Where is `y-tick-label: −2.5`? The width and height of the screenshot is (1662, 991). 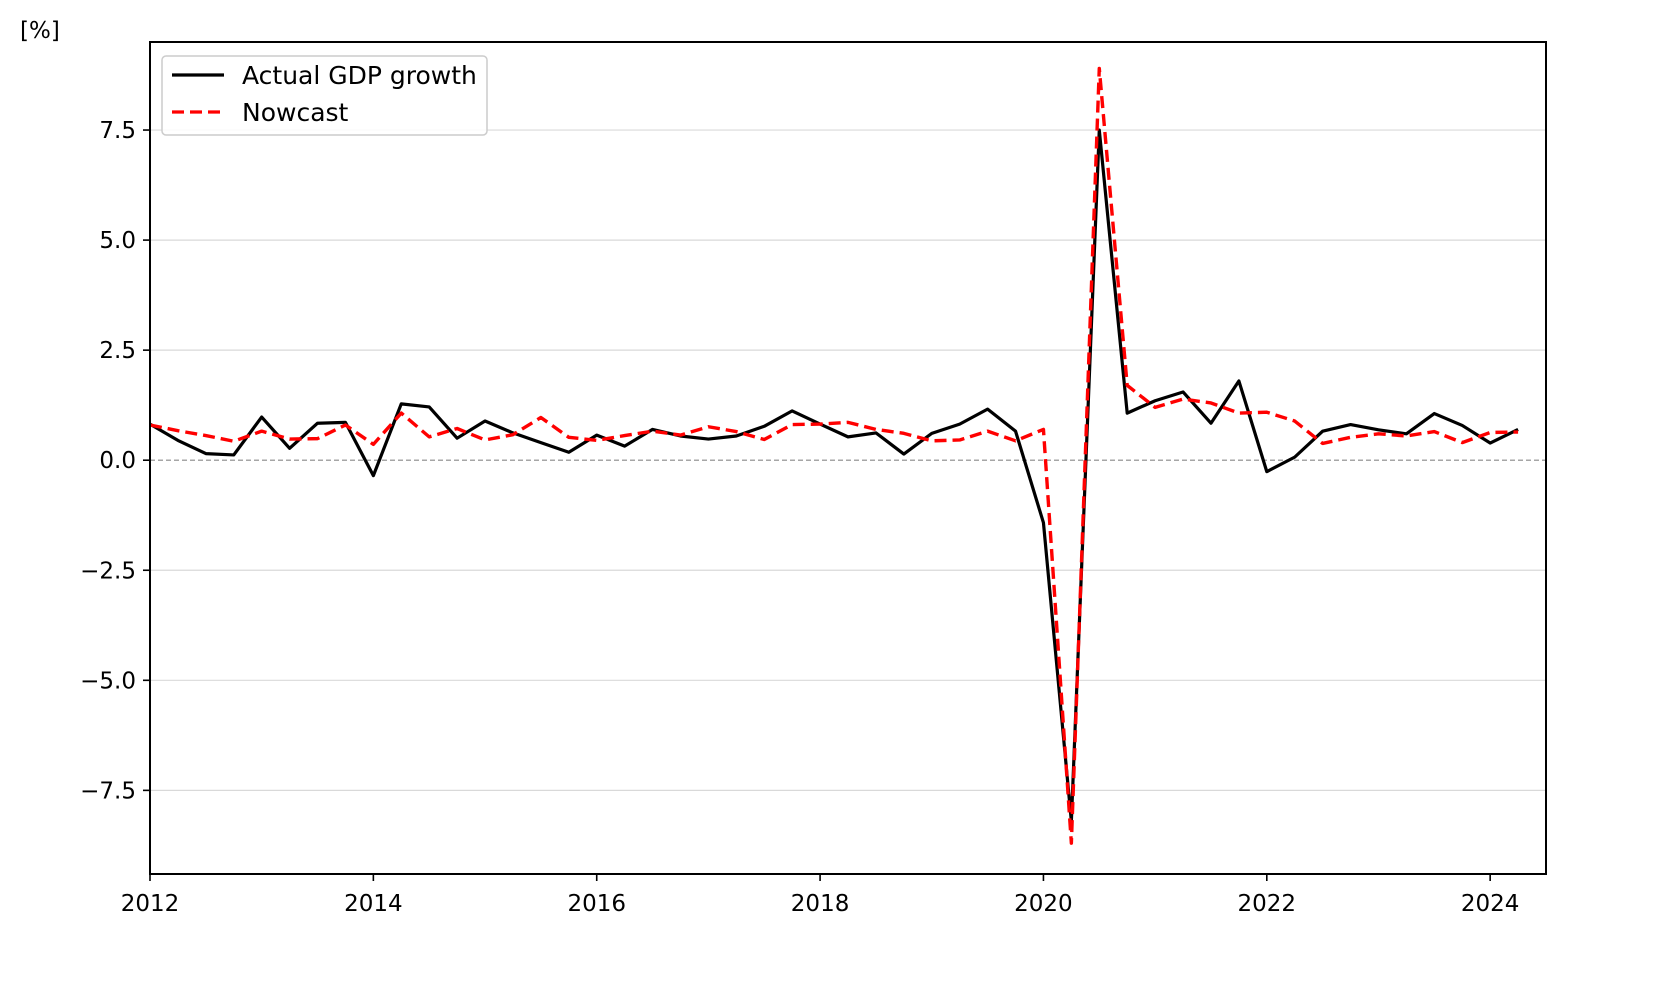 y-tick-label: −2.5 is located at coordinates (108, 571).